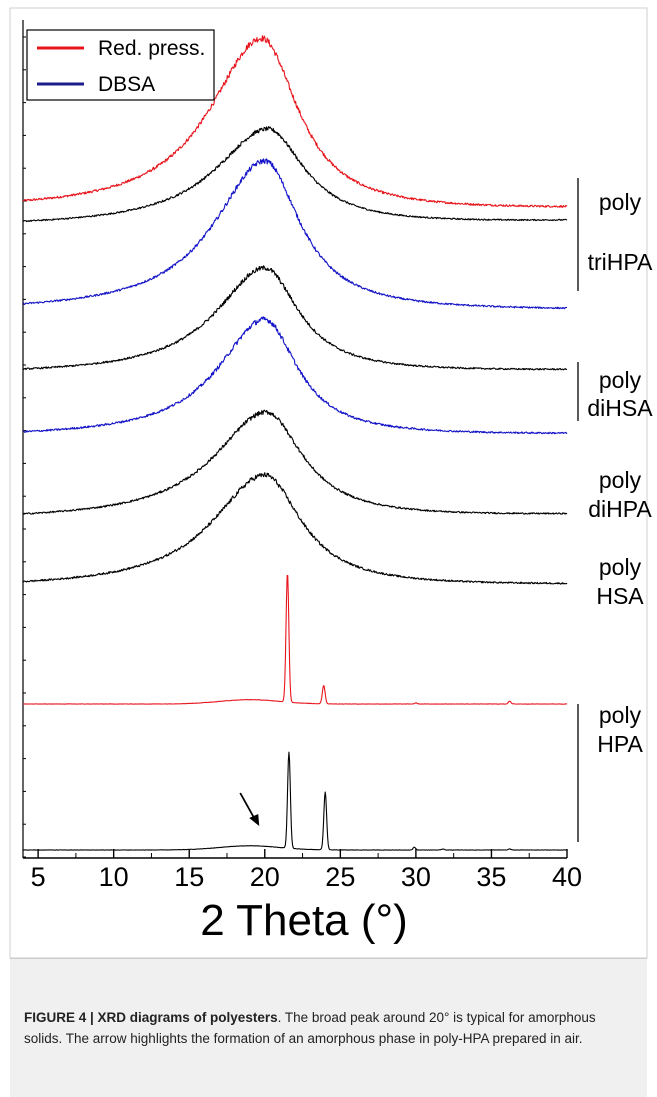 The image size is (657, 1097). Describe the element at coordinates (306, 877) in the screenshot. I see `x-tick-labels: 5 10 15 20 25 30 35 40` at that location.